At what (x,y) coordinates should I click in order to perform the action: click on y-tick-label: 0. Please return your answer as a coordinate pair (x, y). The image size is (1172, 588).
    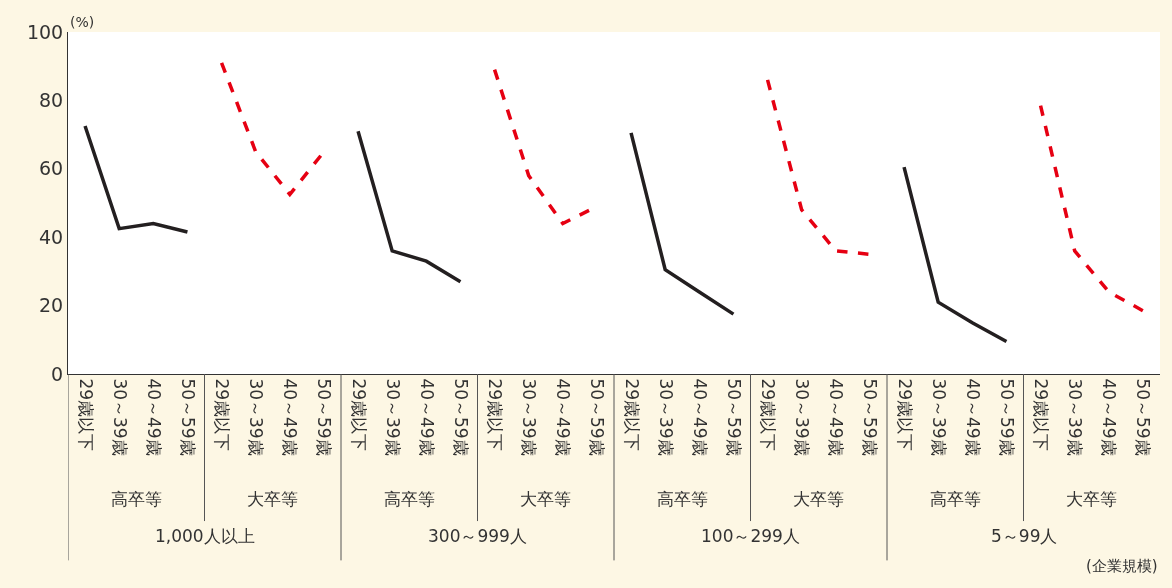
    Looking at the image, I should click on (57, 373).